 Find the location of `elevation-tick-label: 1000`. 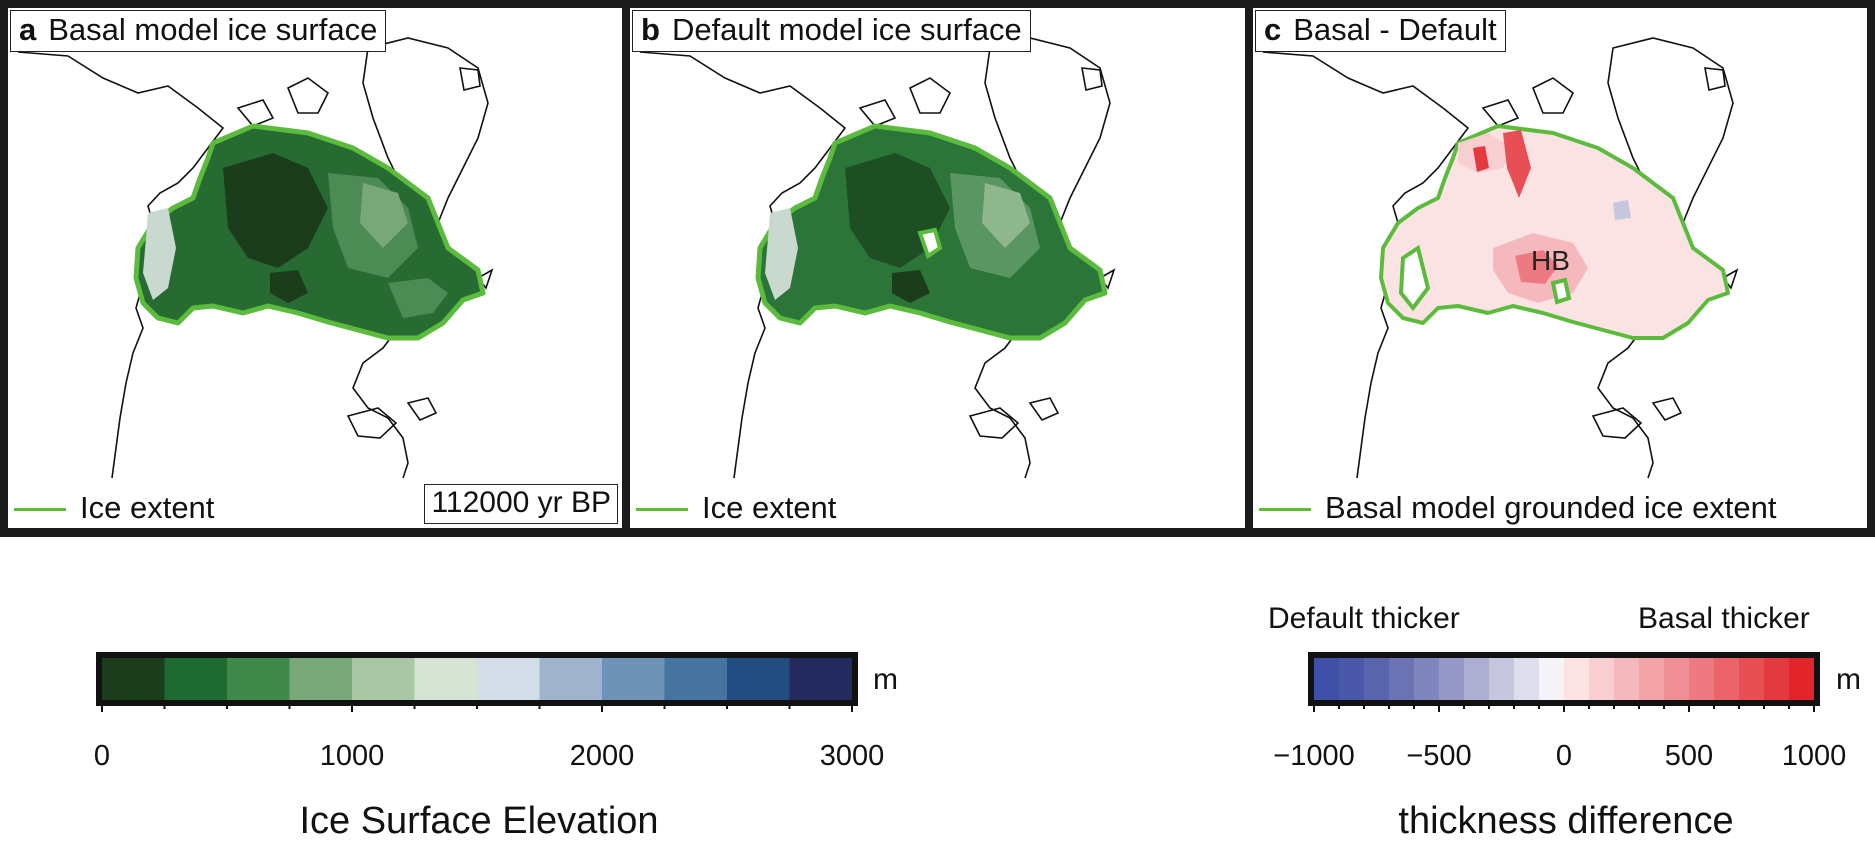

elevation-tick-label: 1000 is located at coordinates (352, 756).